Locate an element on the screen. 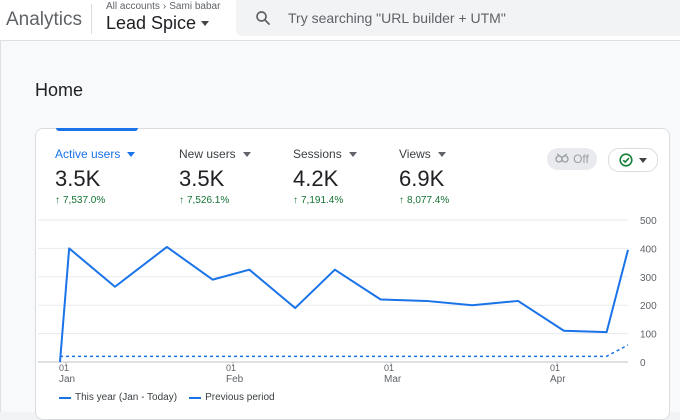  breadcrumb: All accounts › Sami babar is located at coordinates (163, 6).